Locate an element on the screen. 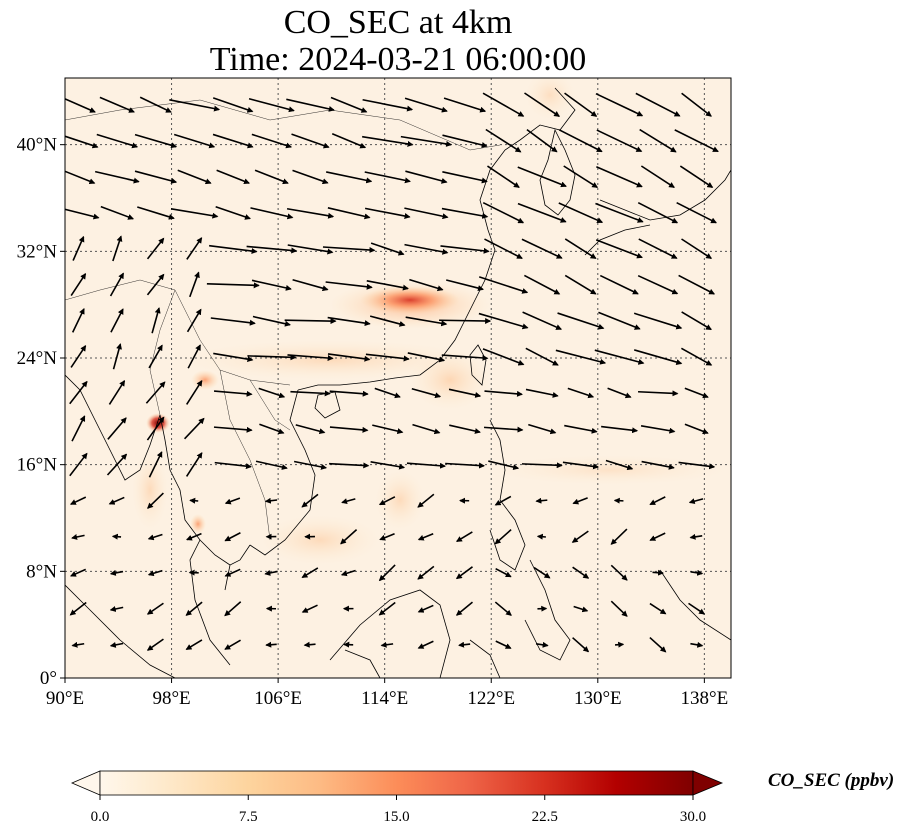 The image size is (916, 836). y-tick-label: 24°N is located at coordinates (37, 358).